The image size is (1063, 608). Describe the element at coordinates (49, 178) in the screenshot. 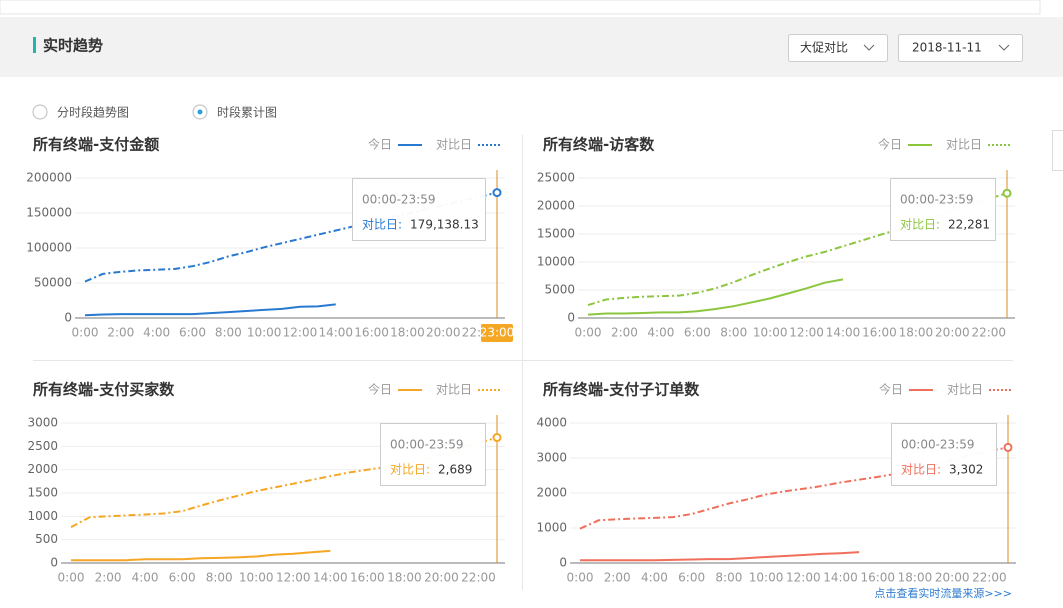

I see `y-tick-label: 200000` at that location.